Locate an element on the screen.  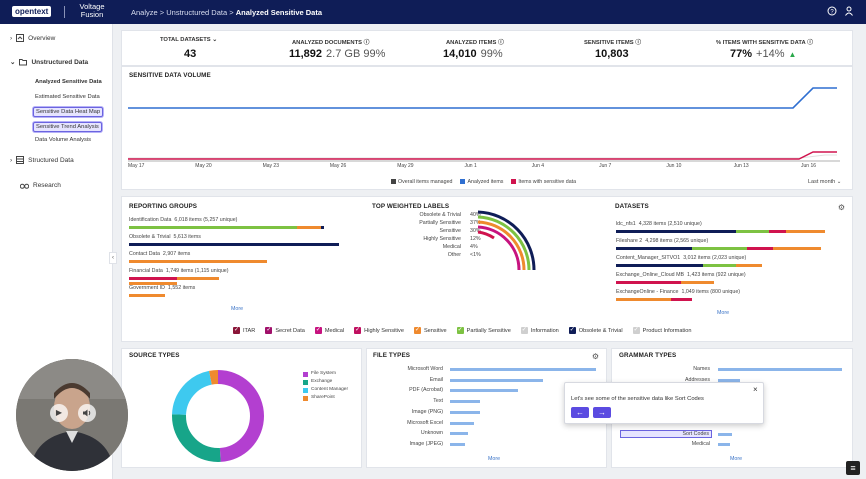
user-icon is located at coordinates (848, 11).